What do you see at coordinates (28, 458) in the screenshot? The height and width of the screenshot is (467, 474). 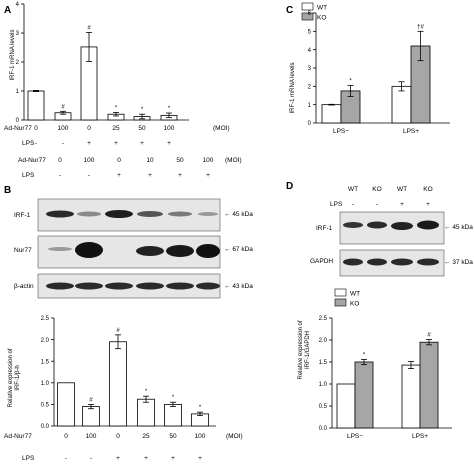 I see `panel-b-row2-label: LPS` at bounding box center [28, 458].